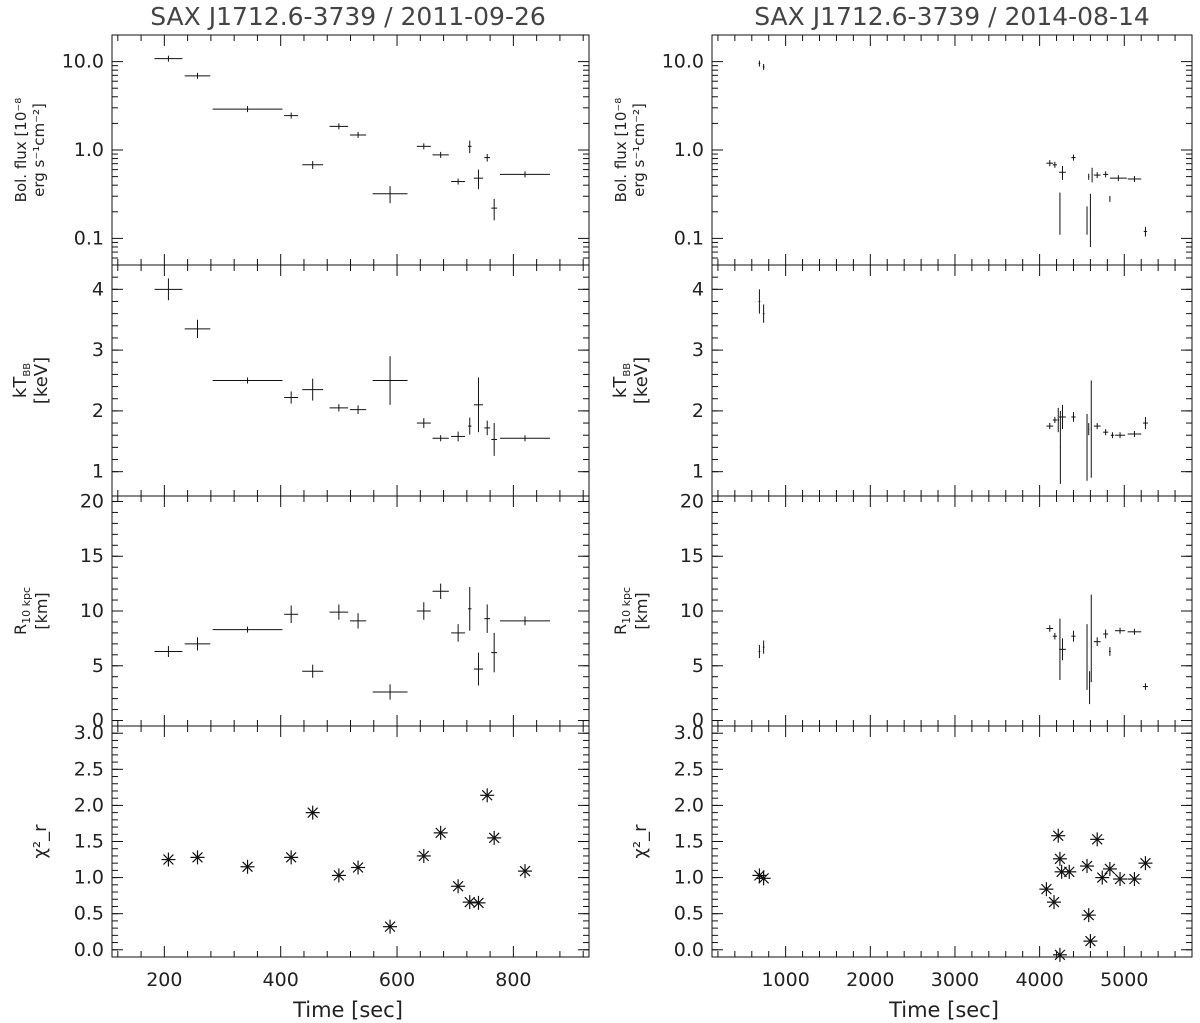 This screenshot has width=1200, height=1023. Describe the element at coordinates (689, 842) in the screenshot. I see `y-tick-label: 1.5` at that location.